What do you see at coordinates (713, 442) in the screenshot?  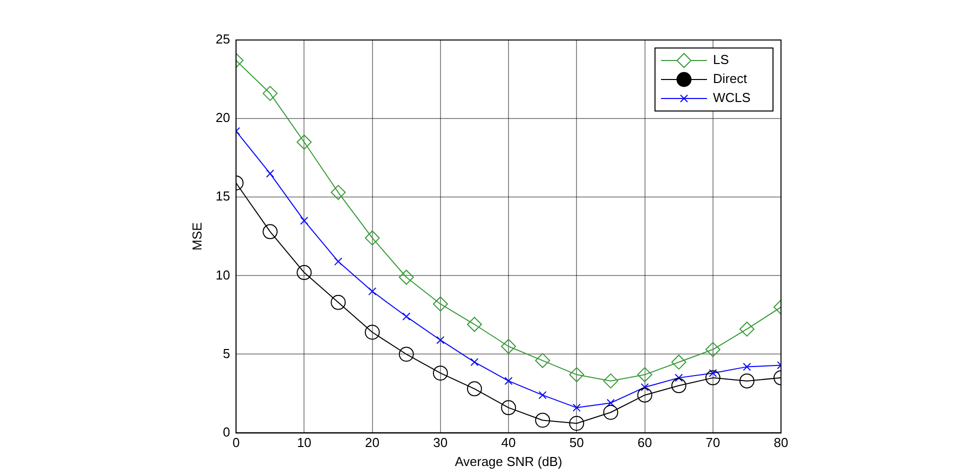 I see `x-tick-label: 70` at bounding box center [713, 442].